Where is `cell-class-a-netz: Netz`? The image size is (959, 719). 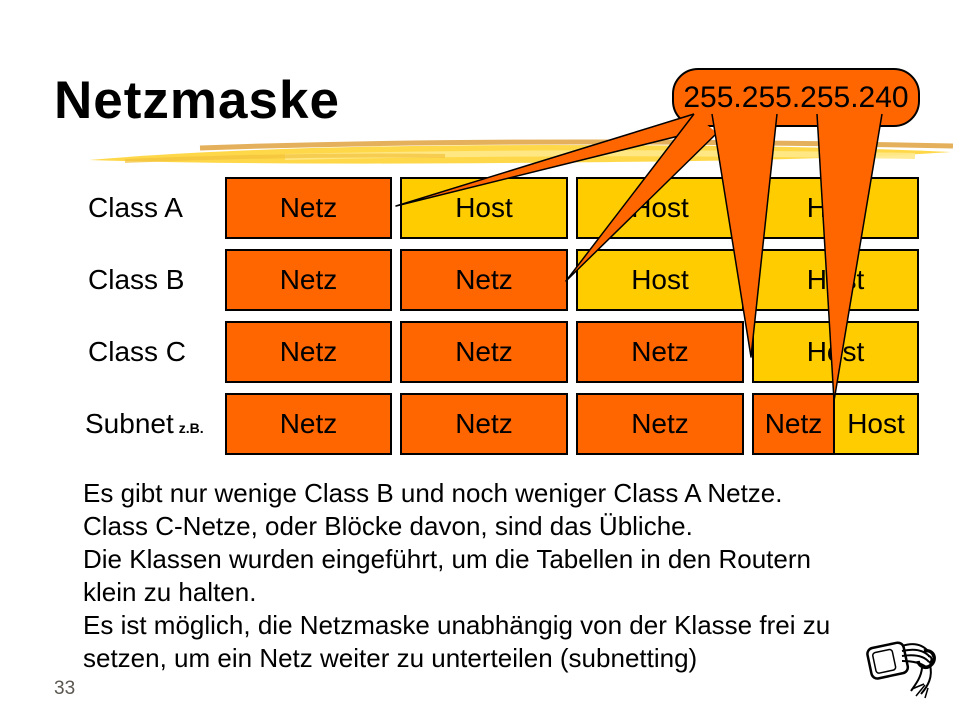 cell-class-a-netz: Netz is located at coordinates (308, 208).